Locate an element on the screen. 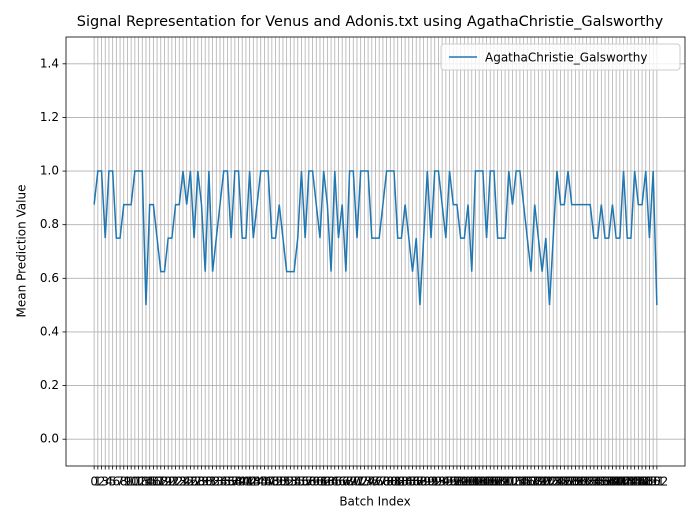  x-tick-label: 120 is located at coordinates (538, 482).